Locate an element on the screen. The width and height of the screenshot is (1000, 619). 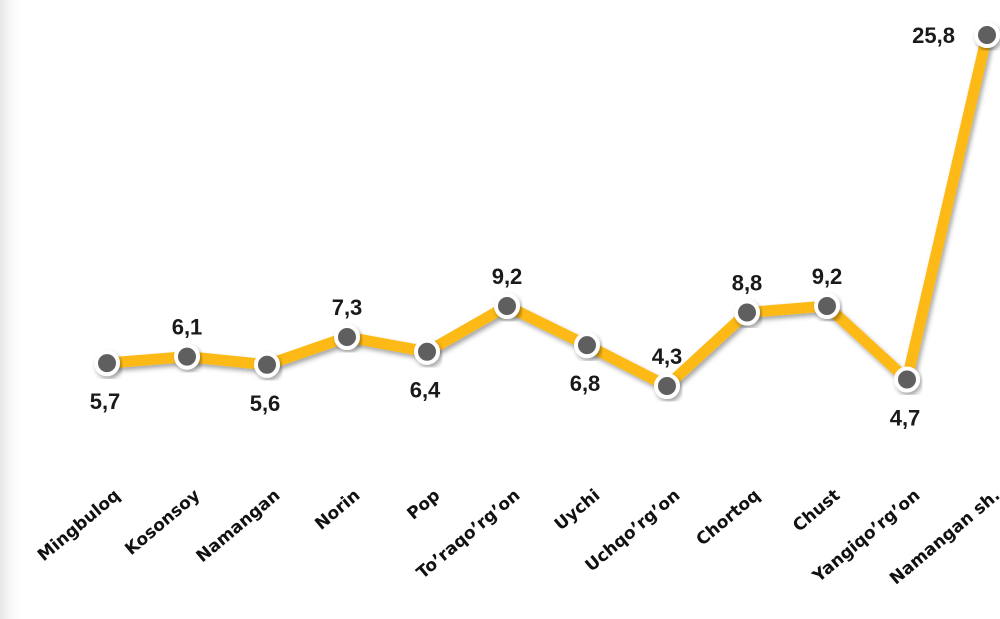
category-label-10: Chust is located at coordinates (816, 511).